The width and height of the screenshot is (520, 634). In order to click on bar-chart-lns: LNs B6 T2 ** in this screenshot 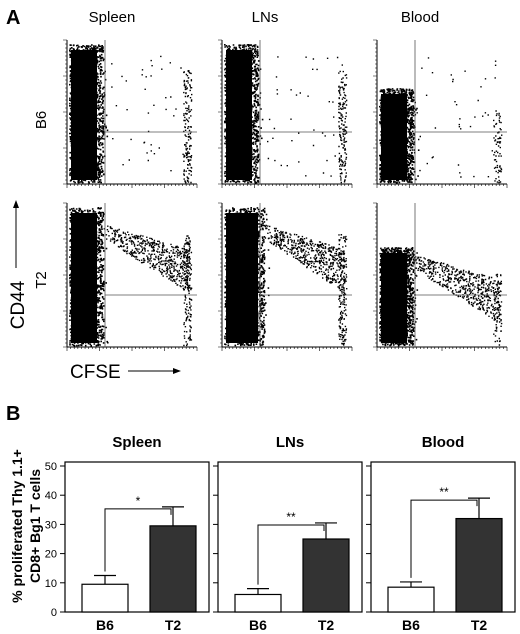, I will do `click(288, 533)`.